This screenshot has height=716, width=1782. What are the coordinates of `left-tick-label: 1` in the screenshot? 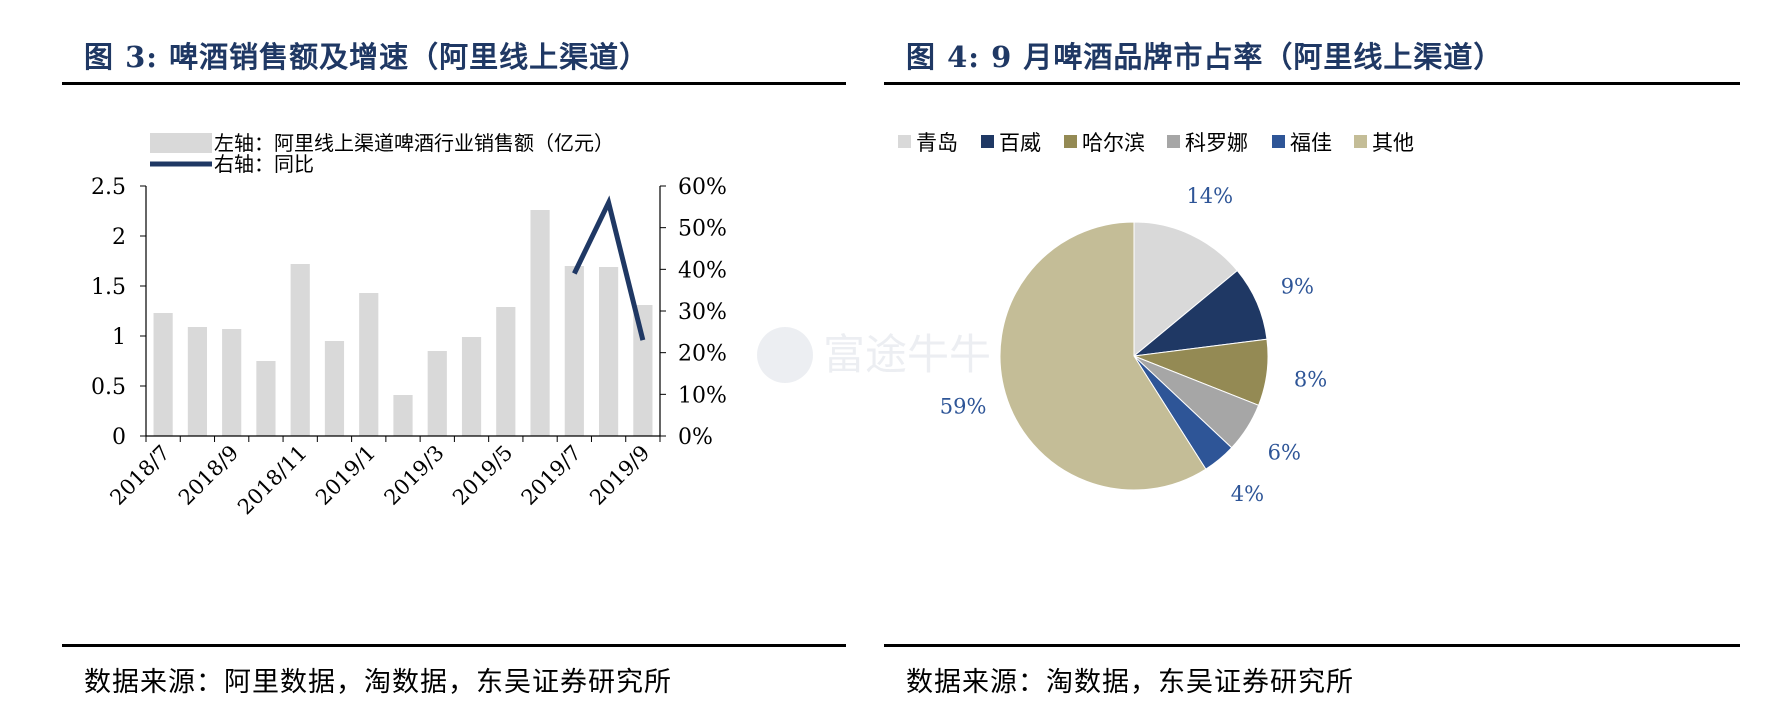 It's located at (119, 337).